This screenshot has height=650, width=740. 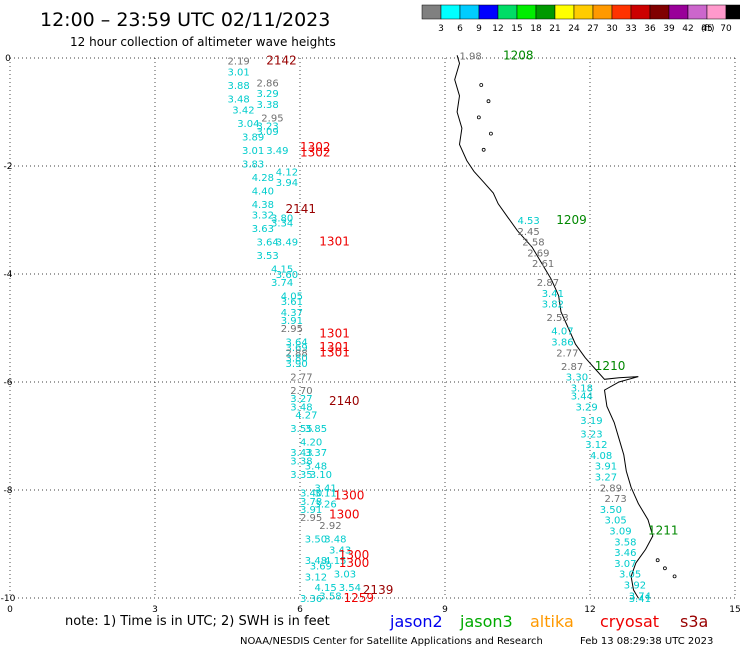 I want to click on wave-height-label: 2.86, so click(x=268, y=83).